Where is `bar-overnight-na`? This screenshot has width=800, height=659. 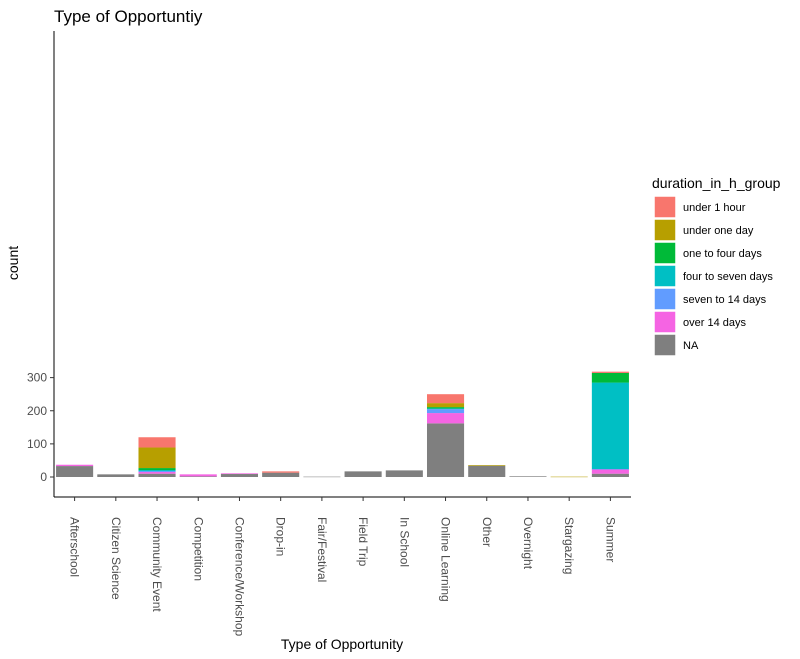
bar-overnight-na is located at coordinates (528, 476).